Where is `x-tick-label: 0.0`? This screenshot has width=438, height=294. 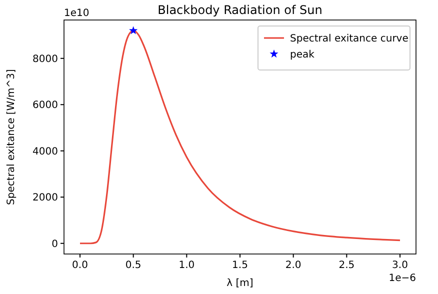 x-tick-label: 0.0 is located at coordinates (80, 265).